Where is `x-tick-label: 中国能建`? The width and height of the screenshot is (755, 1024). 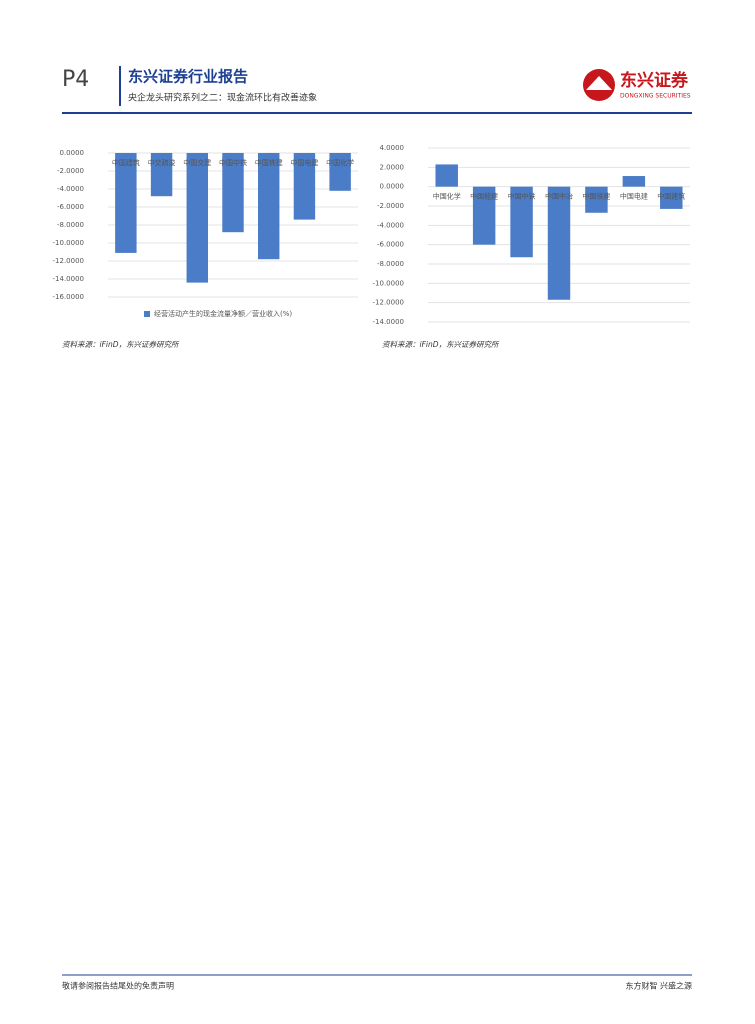 x-tick-label: 中国能建 is located at coordinates (484, 196).